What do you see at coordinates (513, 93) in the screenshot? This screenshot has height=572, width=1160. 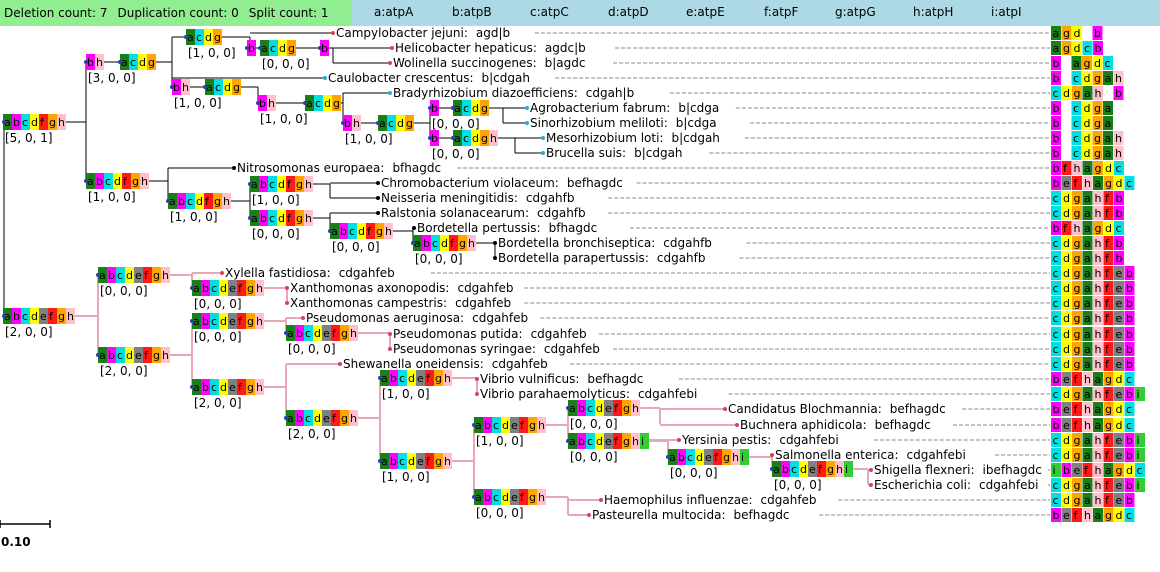 I see `leaf-label: Bradyrhizobium diazoefficiens: cdgah|b` at bounding box center [513, 93].